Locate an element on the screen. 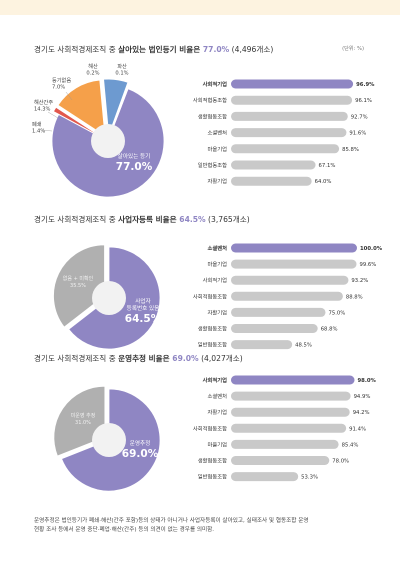 The image size is (400, 564). unit-label: (단위: %) is located at coordinates (353, 49).